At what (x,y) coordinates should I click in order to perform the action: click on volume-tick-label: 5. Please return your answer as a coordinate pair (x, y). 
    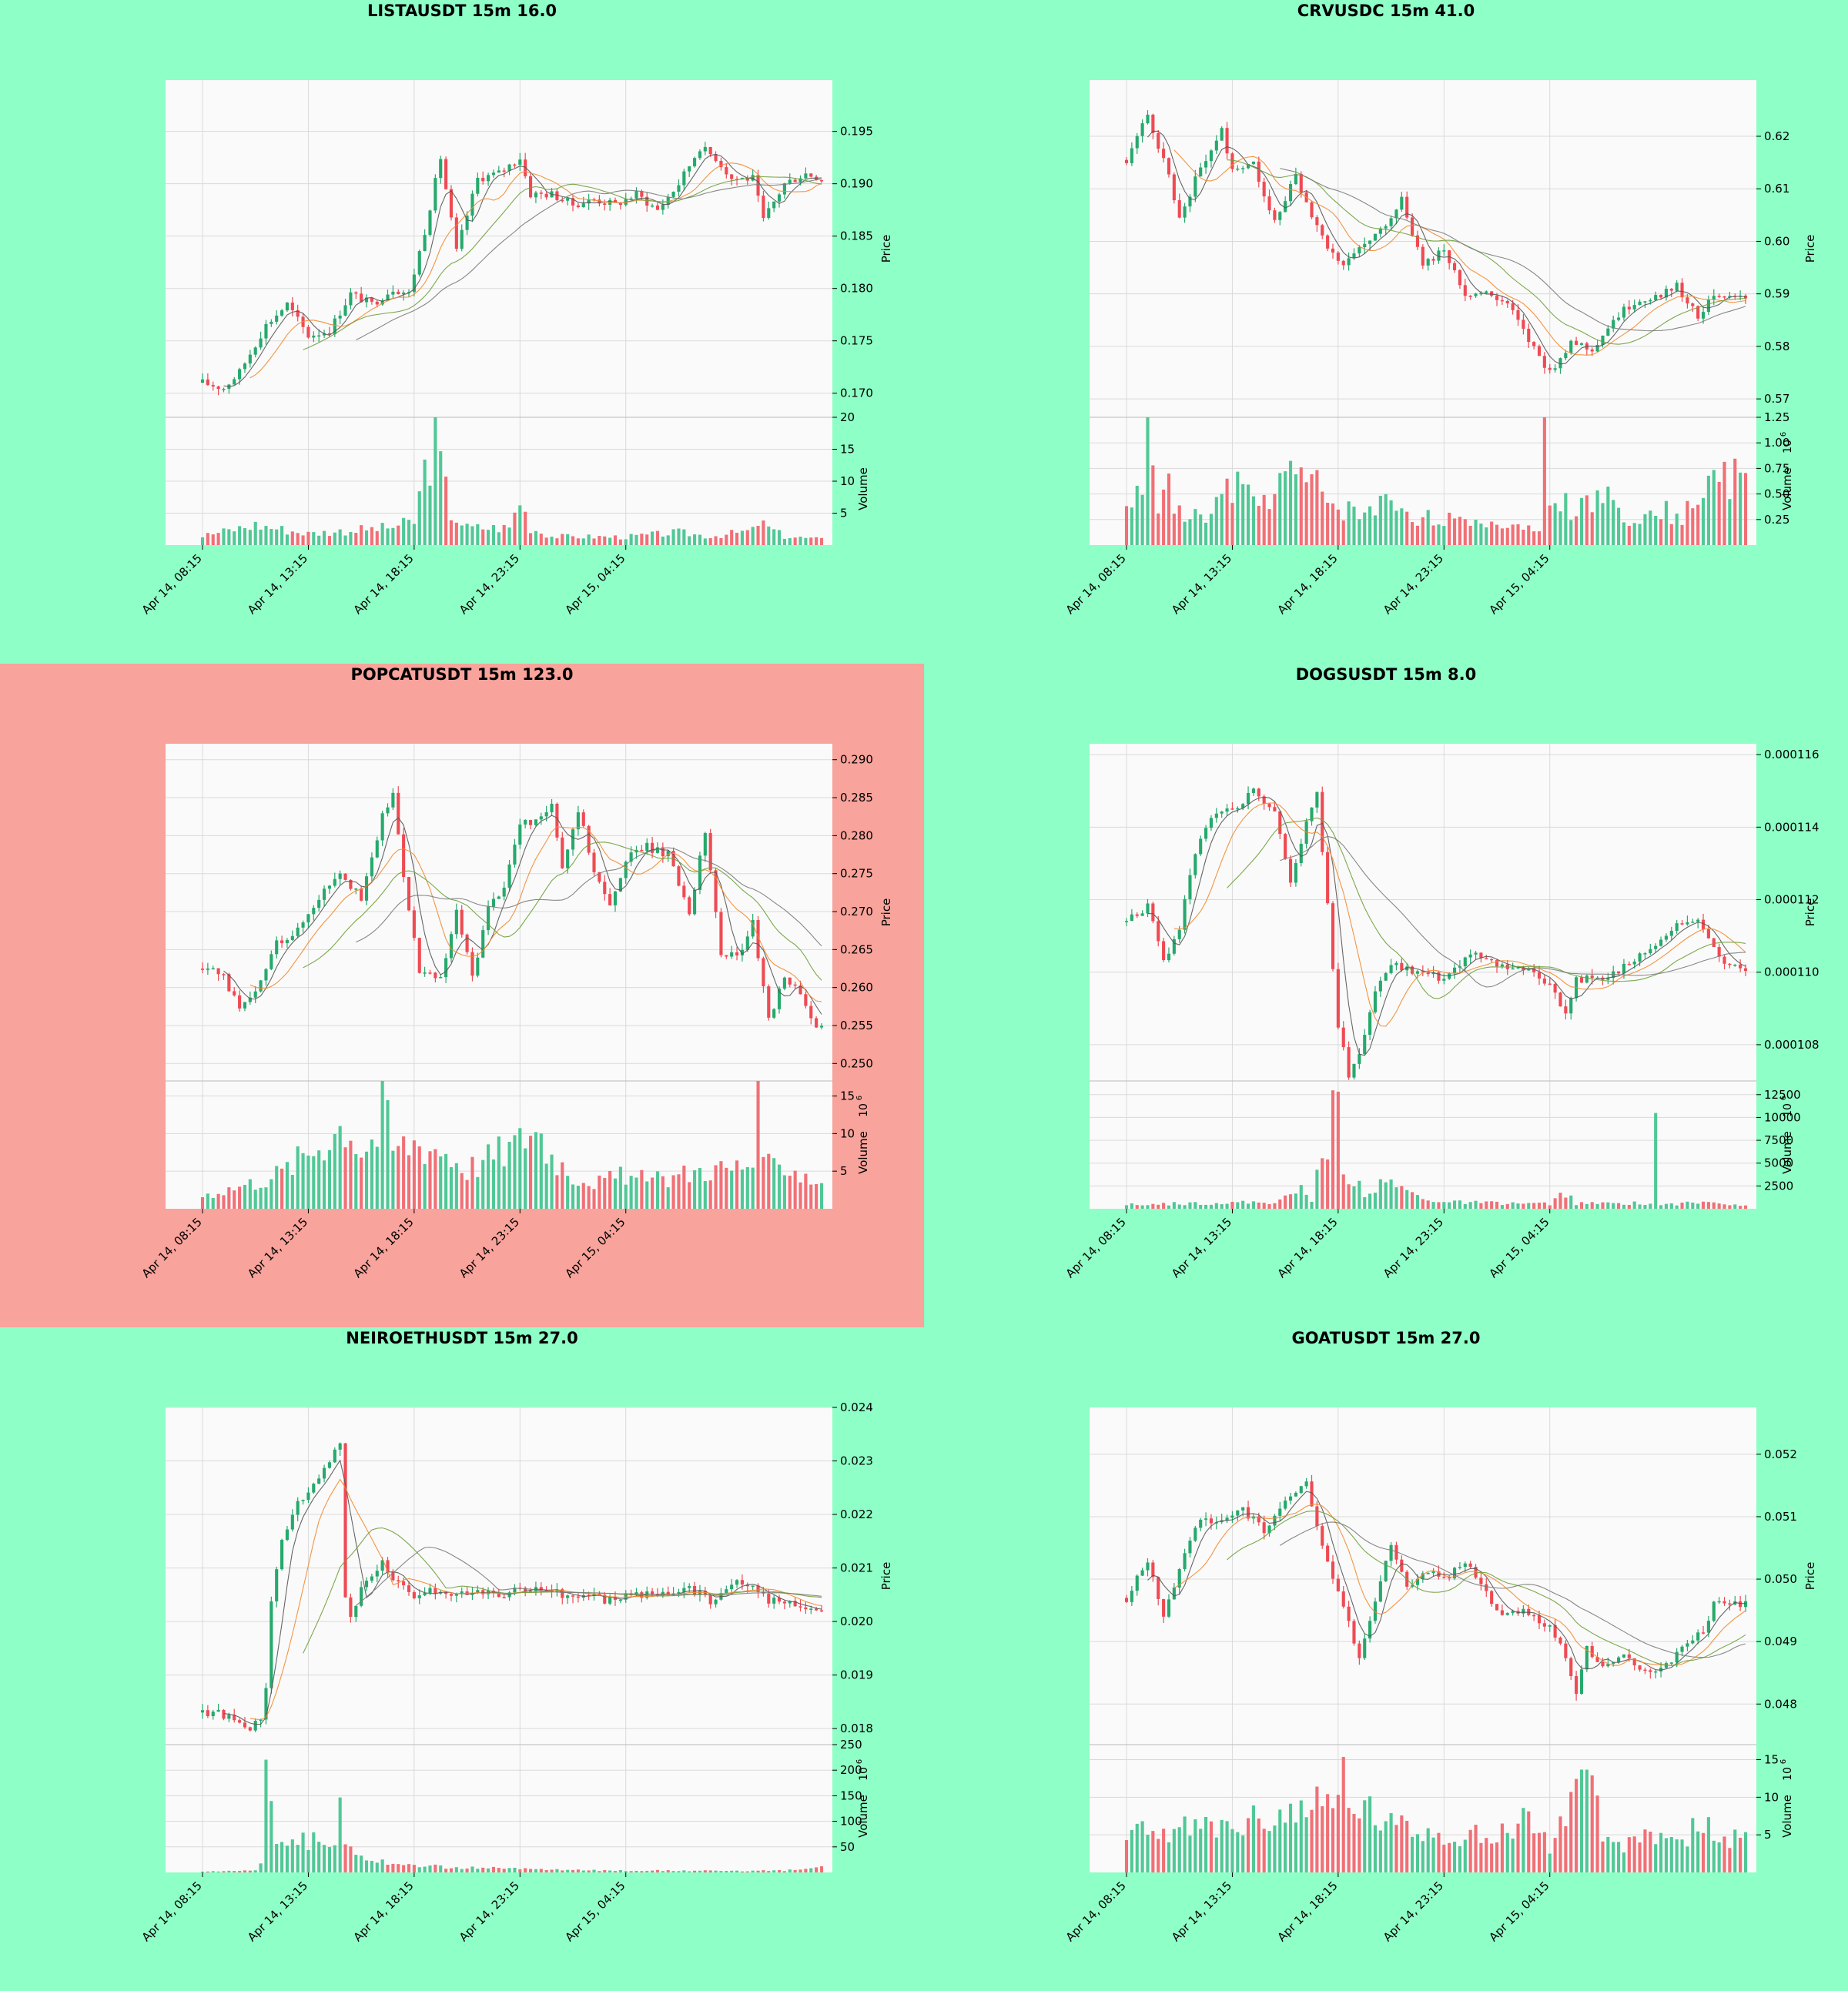
    Looking at the image, I should click on (1768, 1835).